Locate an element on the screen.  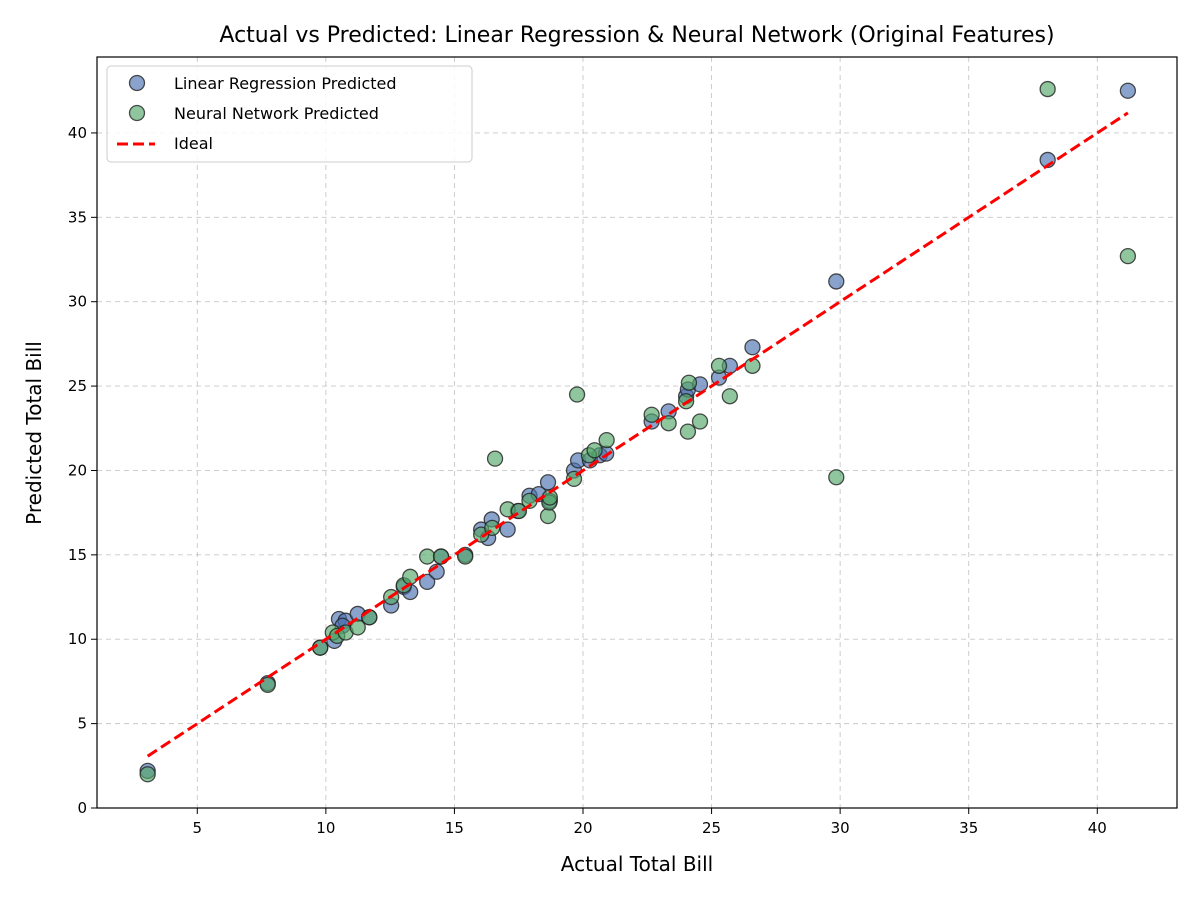
y-tick-label: 0 is located at coordinates (82, 808).